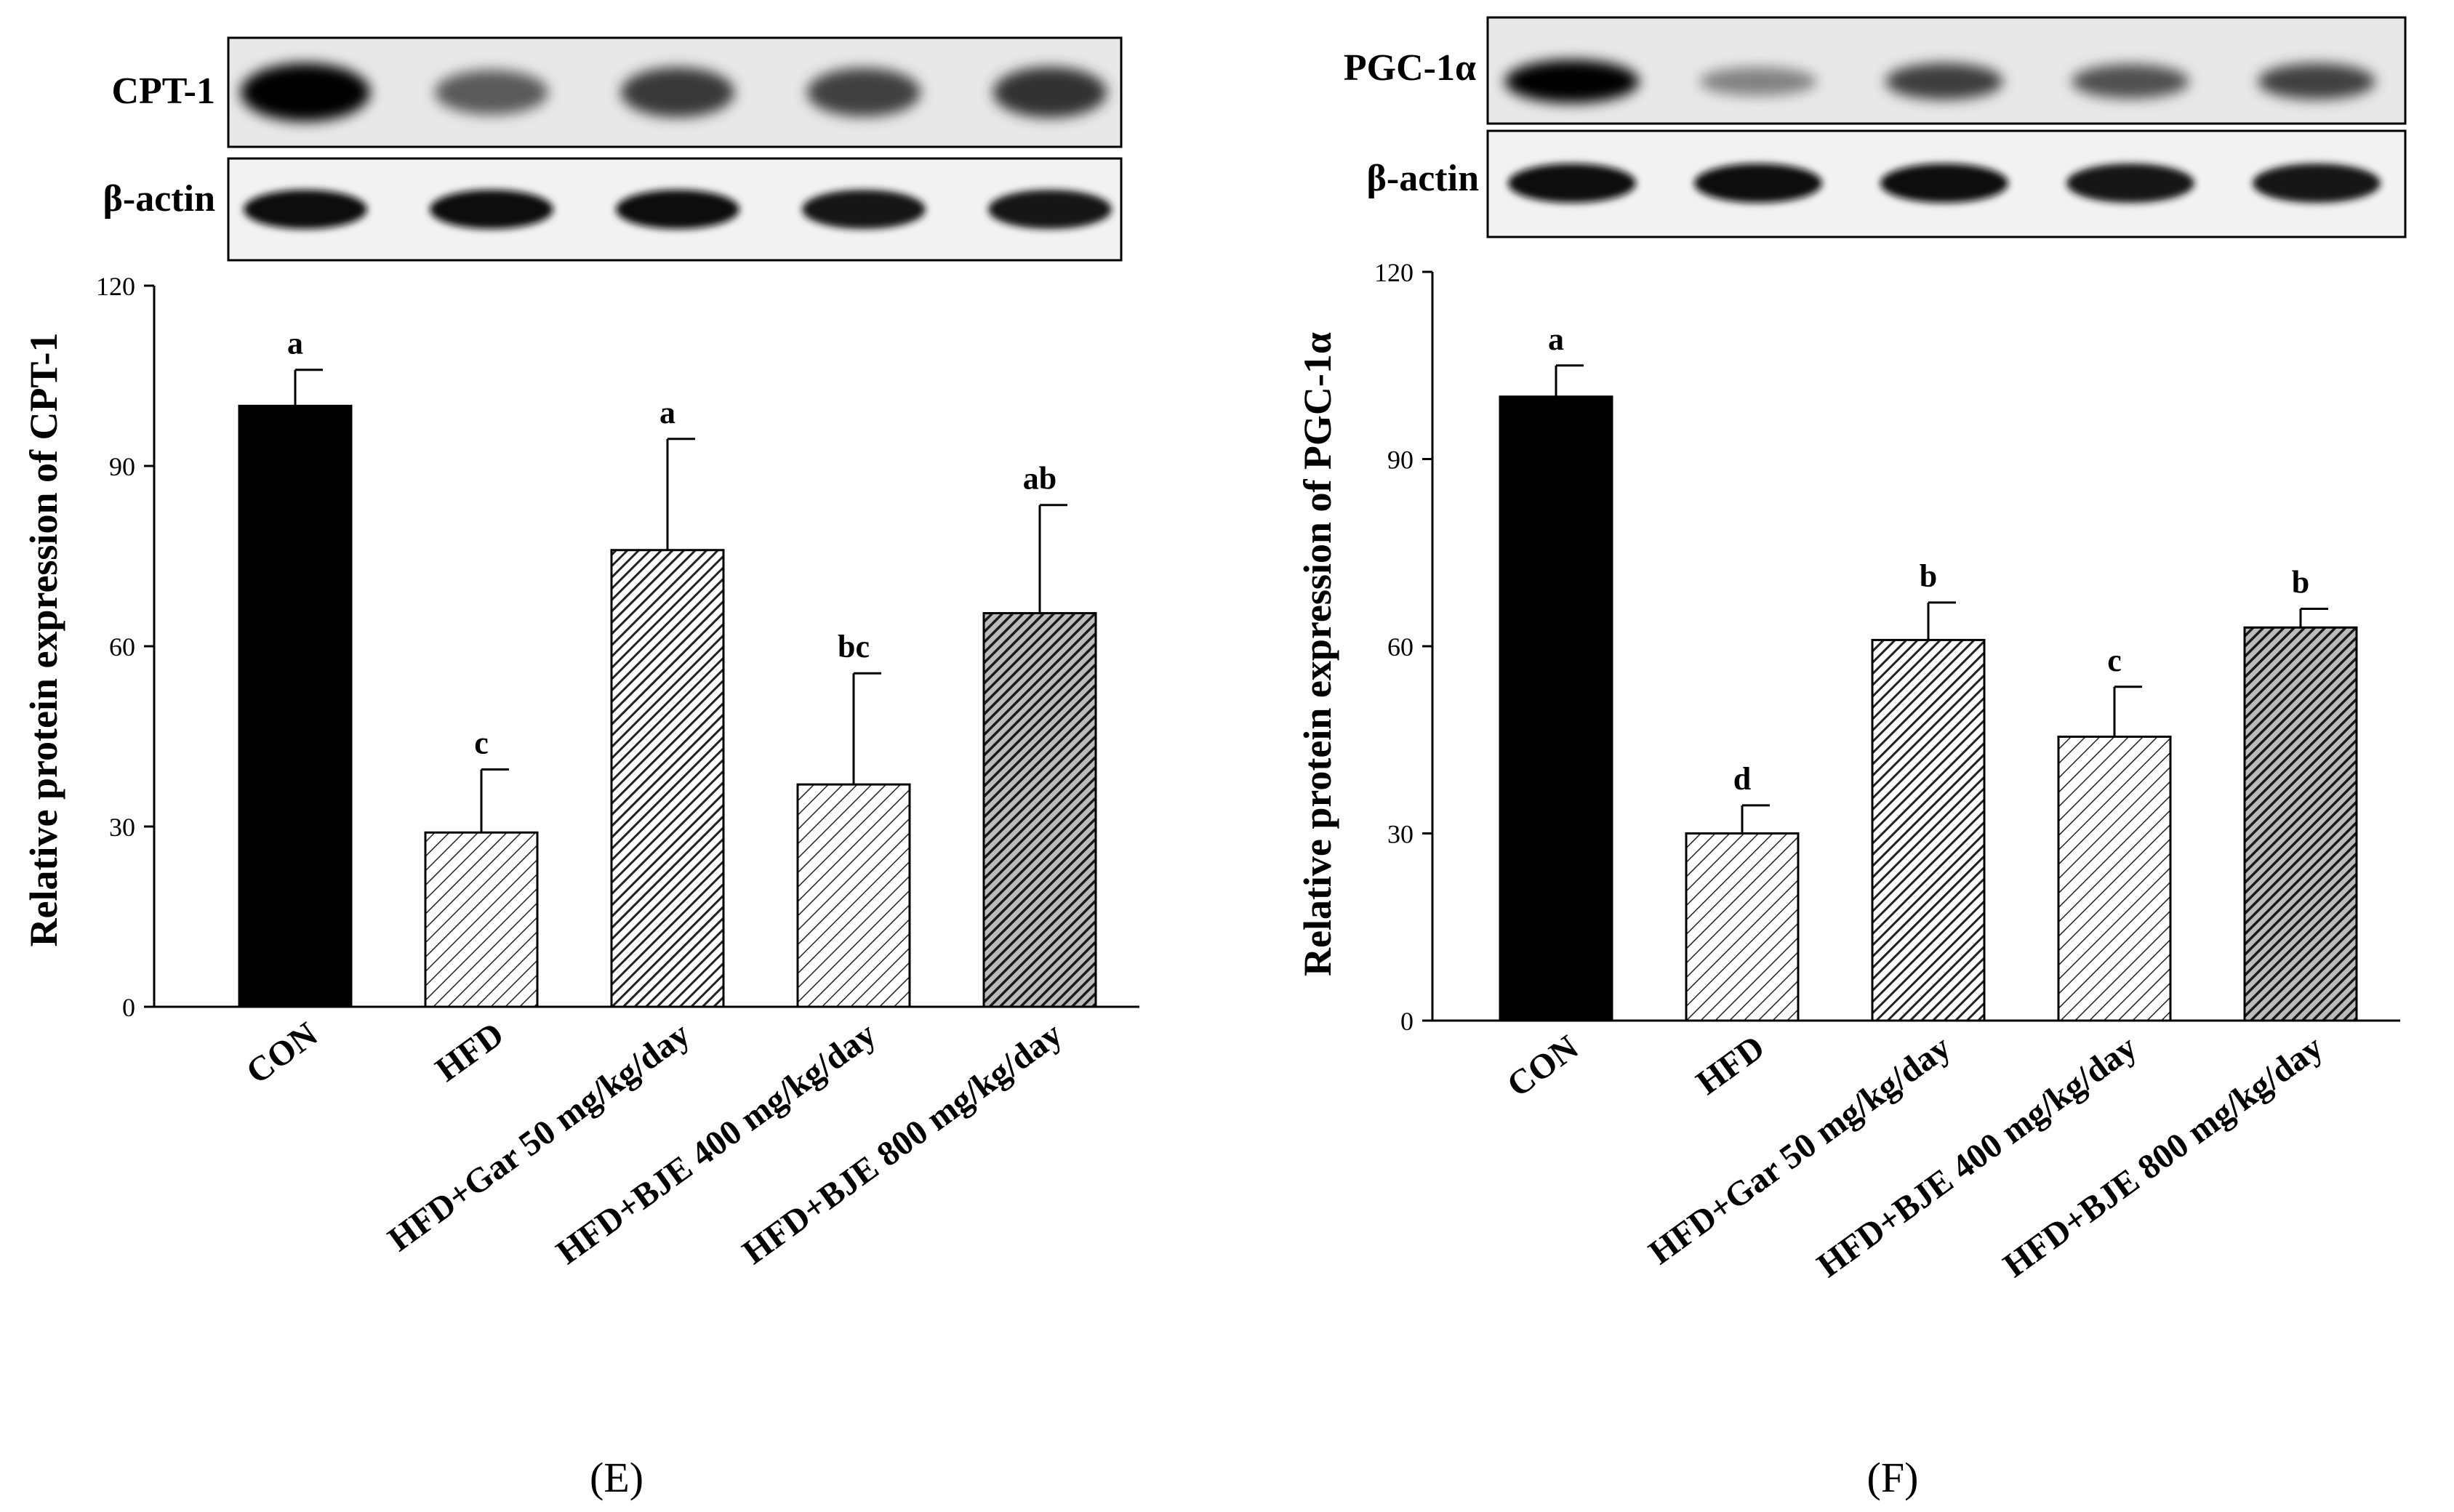 The height and width of the screenshot is (1512, 2454). Describe the element at coordinates (903, 1143) in the screenshot. I see `panel-e-category-label: HFD+BJE 800 mg/kg/day` at that location.